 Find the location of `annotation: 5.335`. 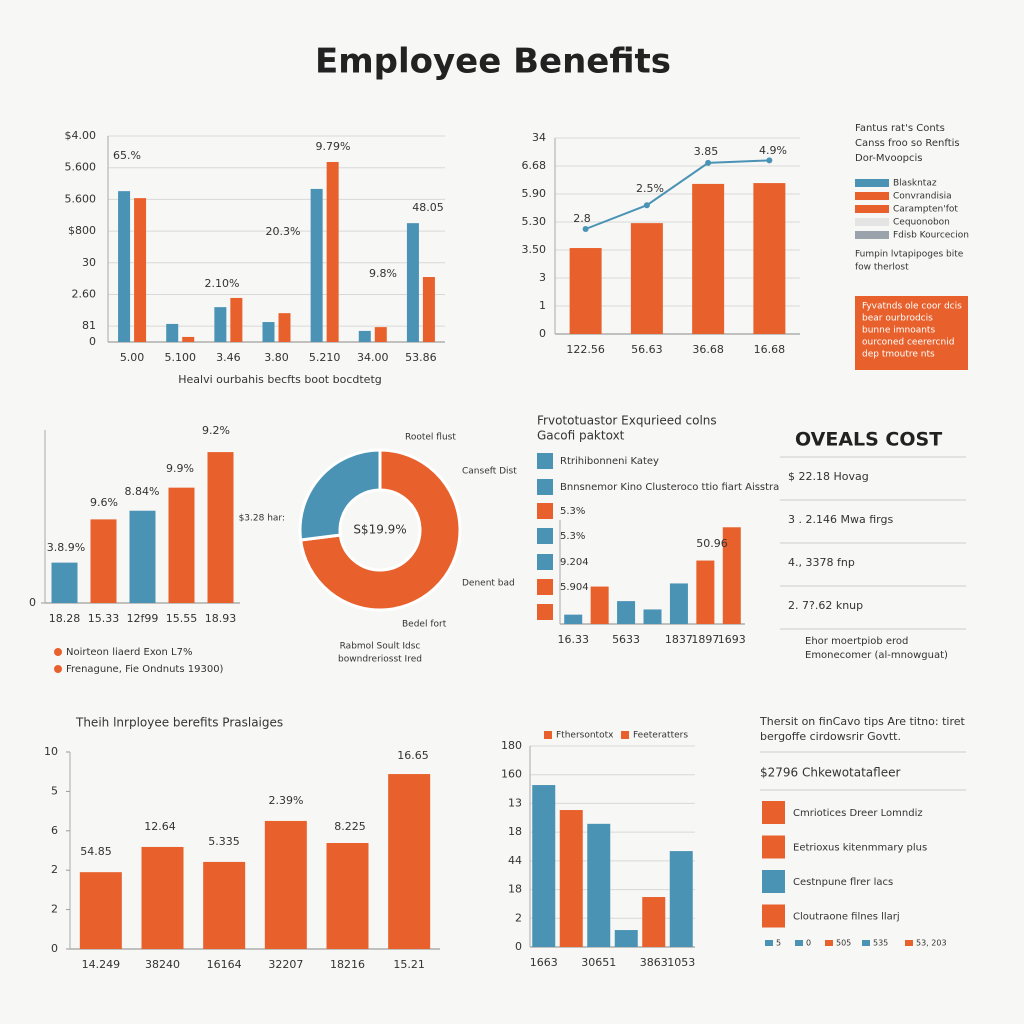

annotation: 5.335 is located at coordinates (224, 841).